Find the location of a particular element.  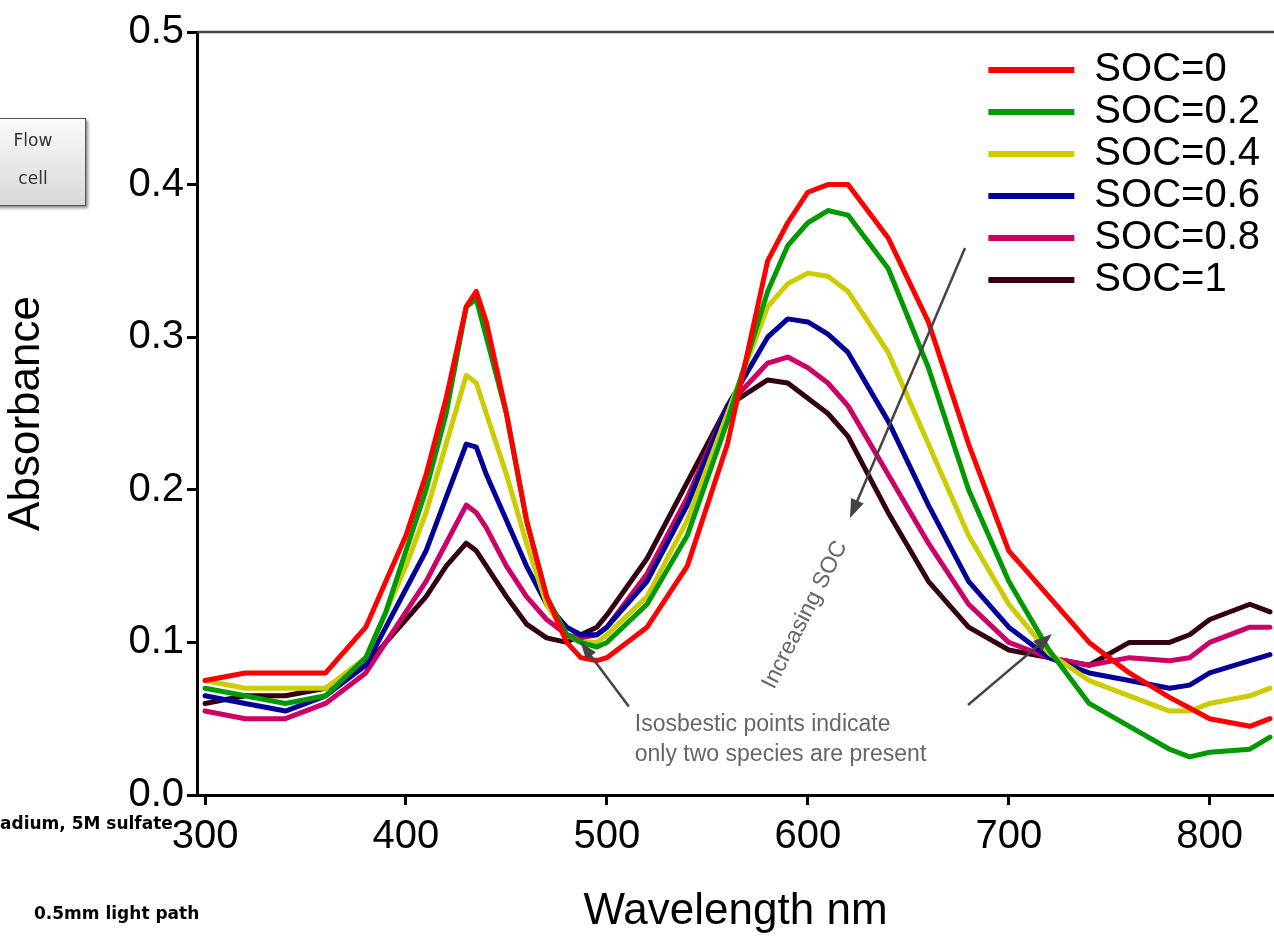

text: adium, 5M sulfate is located at coordinates (86, 823).